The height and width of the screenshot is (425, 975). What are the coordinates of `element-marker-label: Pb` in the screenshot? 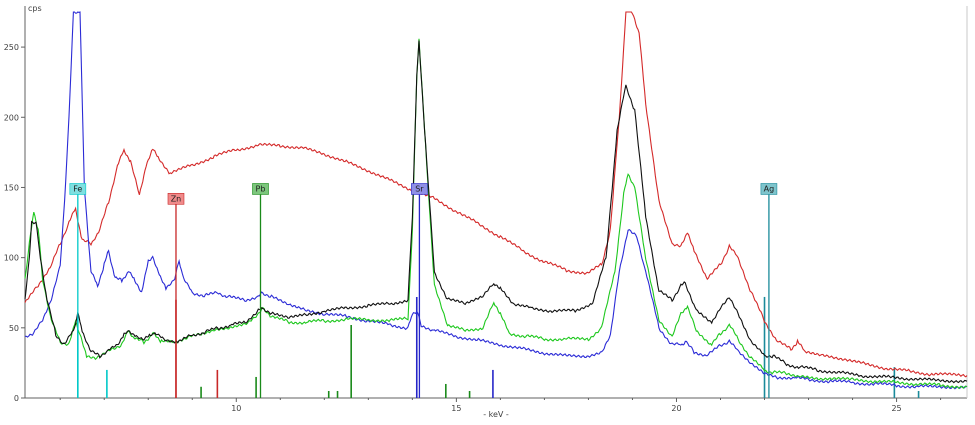 It's located at (261, 188).